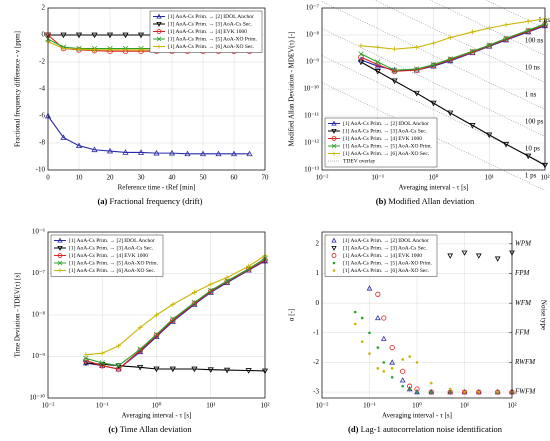  Describe the element at coordinates (39, 232) in the screenshot. I see `y-tick-label: 10⁻⁶` at that location.